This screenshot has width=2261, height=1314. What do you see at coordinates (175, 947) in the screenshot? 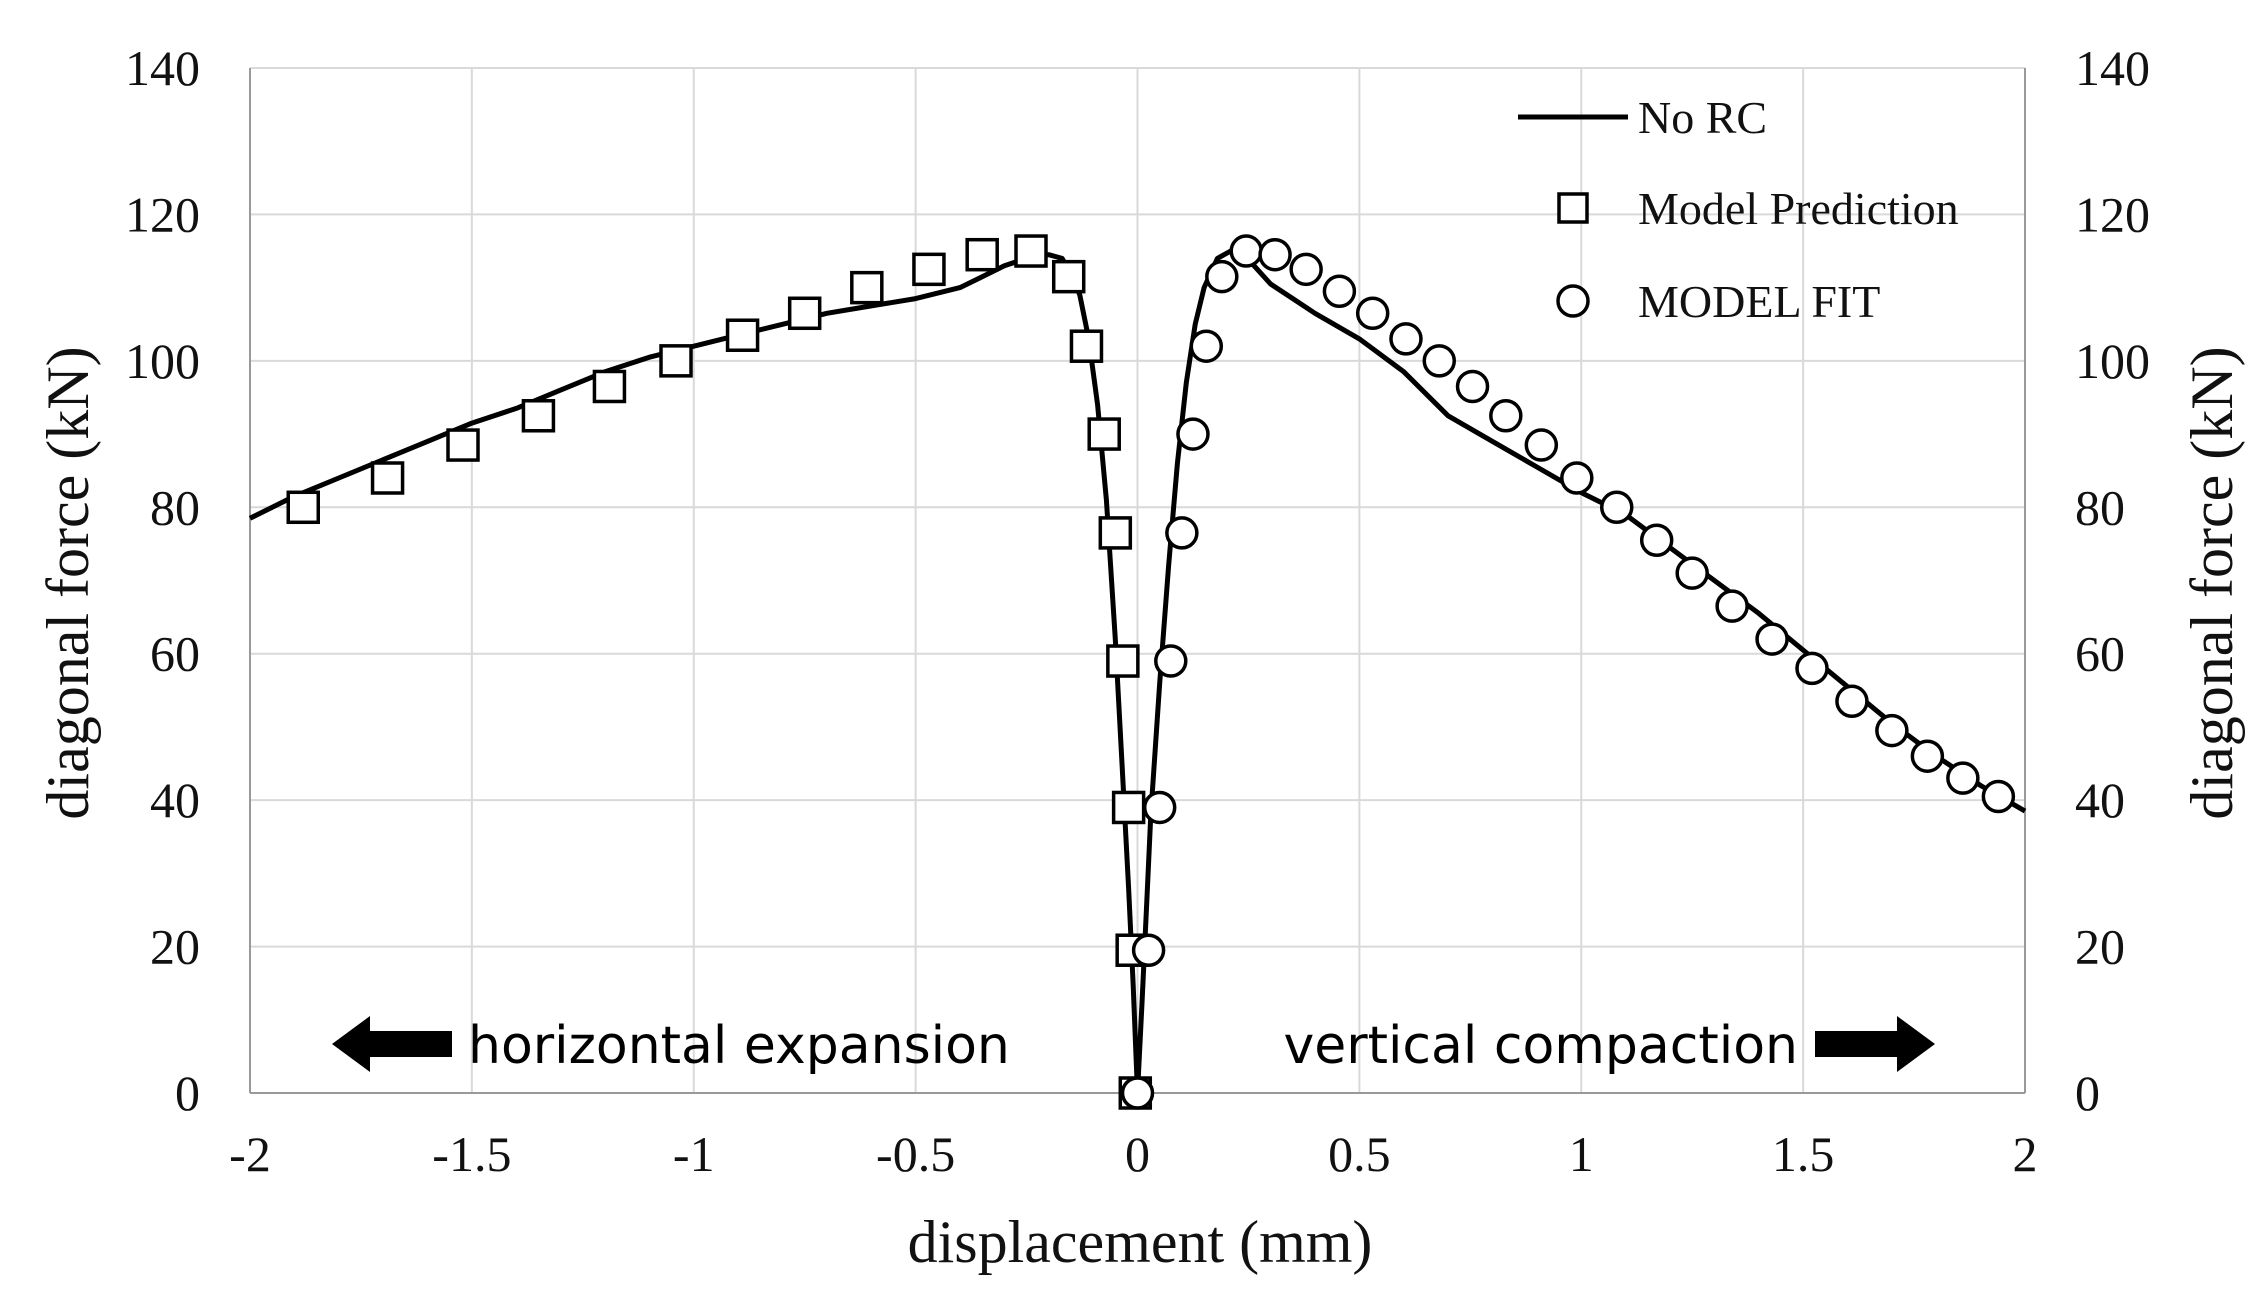
I see `y-tick-label: 20` at bounding box center [175, 947].